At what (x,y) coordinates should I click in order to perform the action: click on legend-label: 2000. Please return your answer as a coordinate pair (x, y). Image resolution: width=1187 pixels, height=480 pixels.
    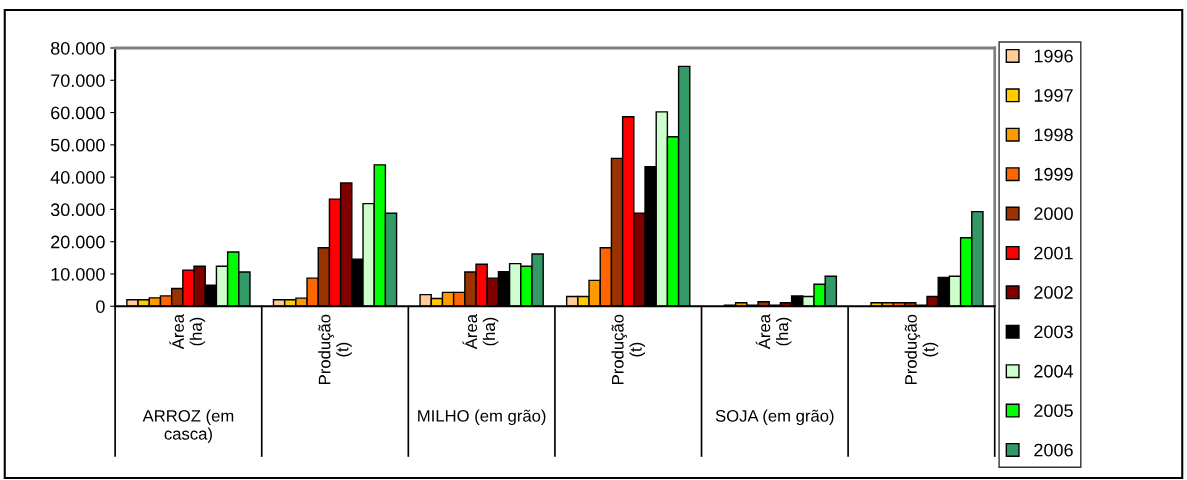
    Looking at the image, I should click on (1053, 214).